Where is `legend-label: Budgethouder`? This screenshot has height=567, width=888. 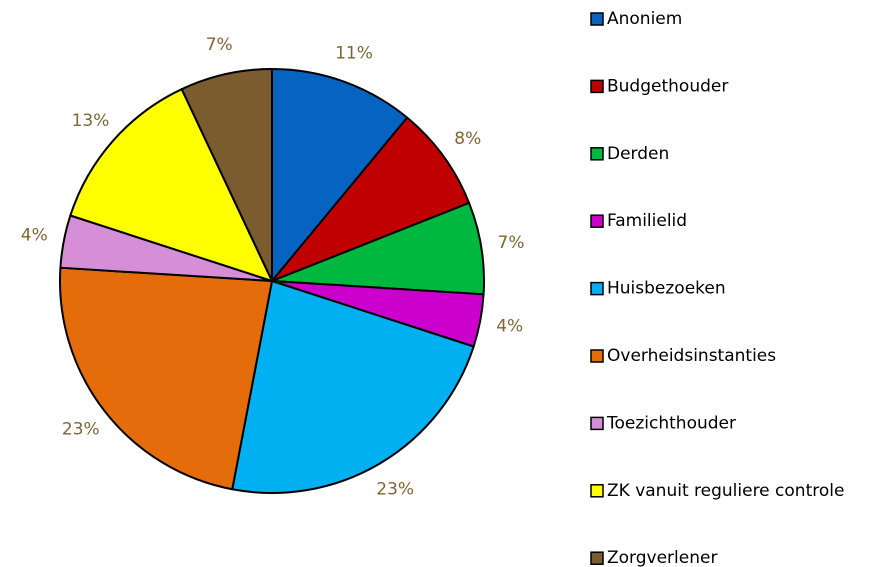
legend-label: Budgethouder is located at coordinates (667, 86).